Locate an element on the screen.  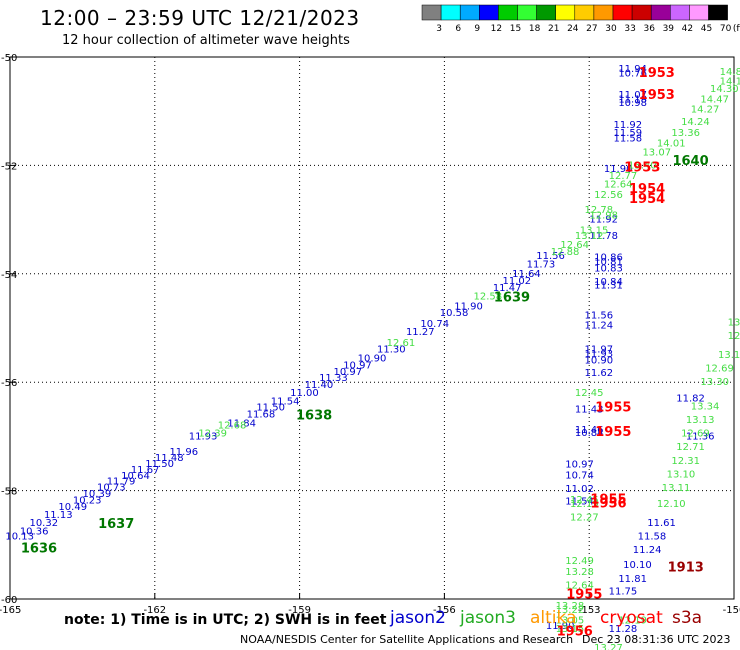
colorbar-label: 27 is located at coordinates (591, 29).